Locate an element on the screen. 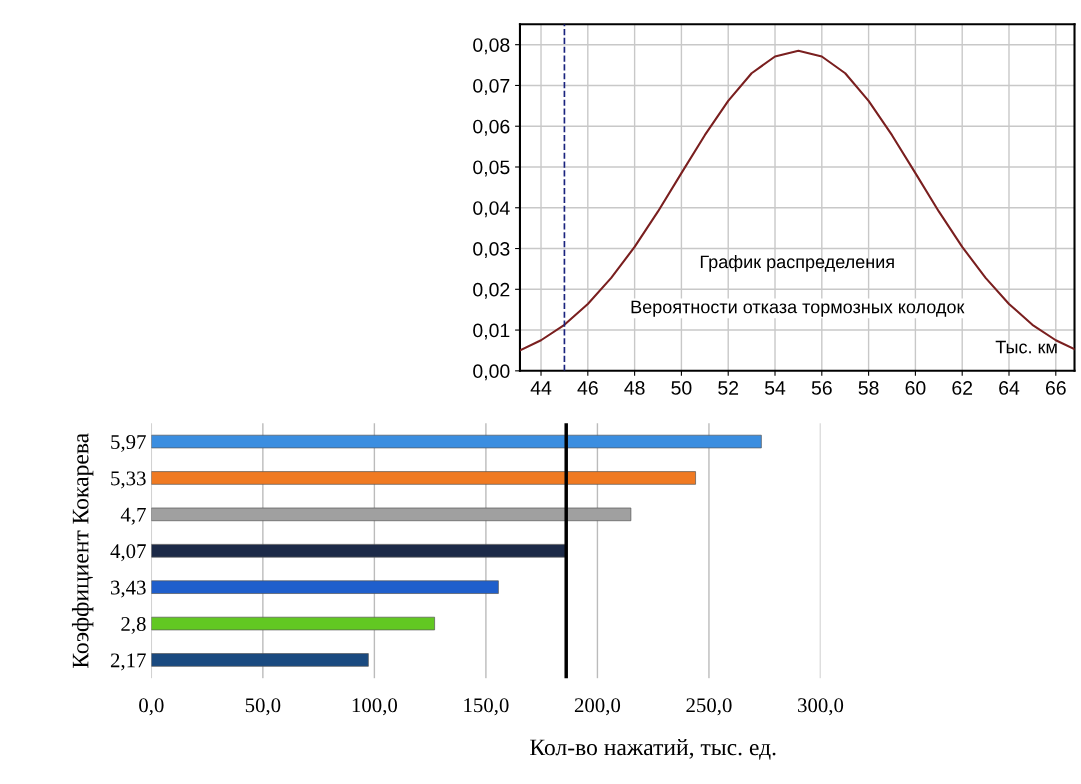  y-axis-title: Коэффициент Кокарева is located at coordinates (82, 551).